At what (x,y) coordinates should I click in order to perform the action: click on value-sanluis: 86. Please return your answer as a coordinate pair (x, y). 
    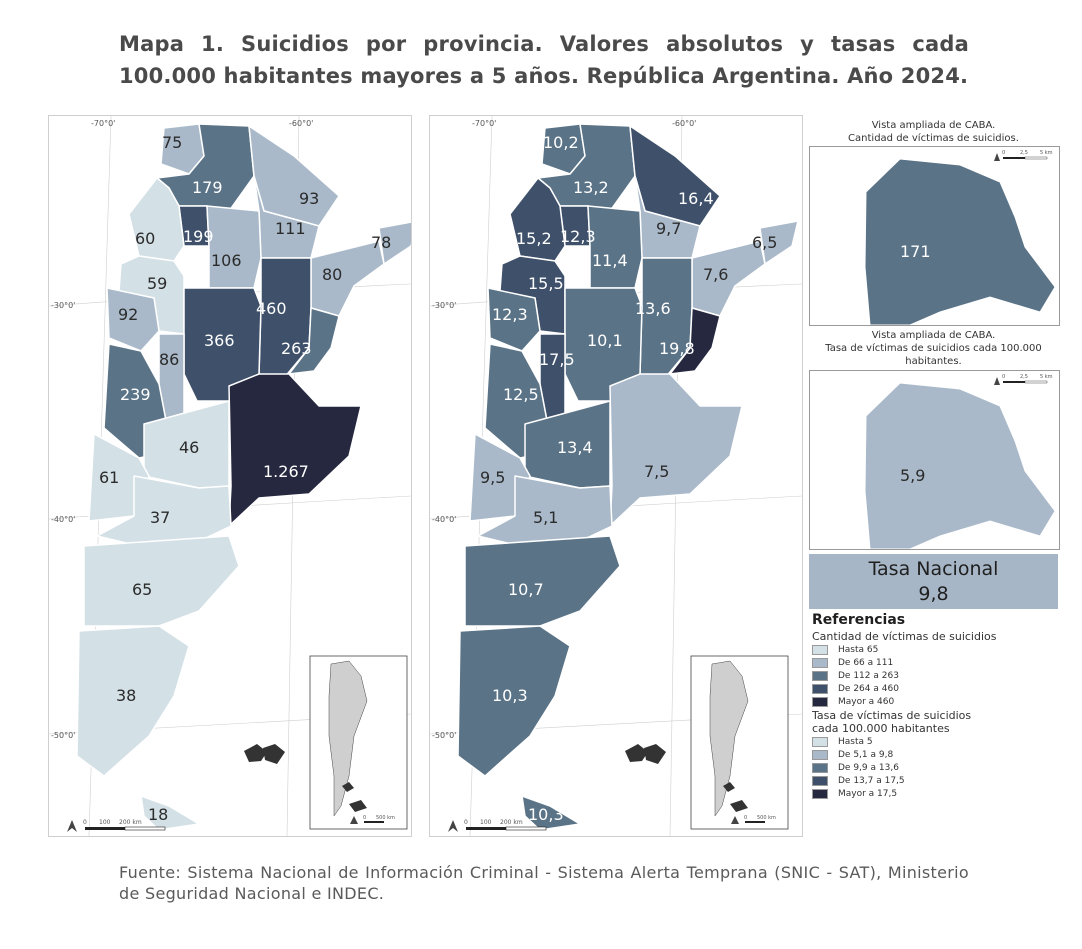
    Looking at the image, I should click on (169, 359).